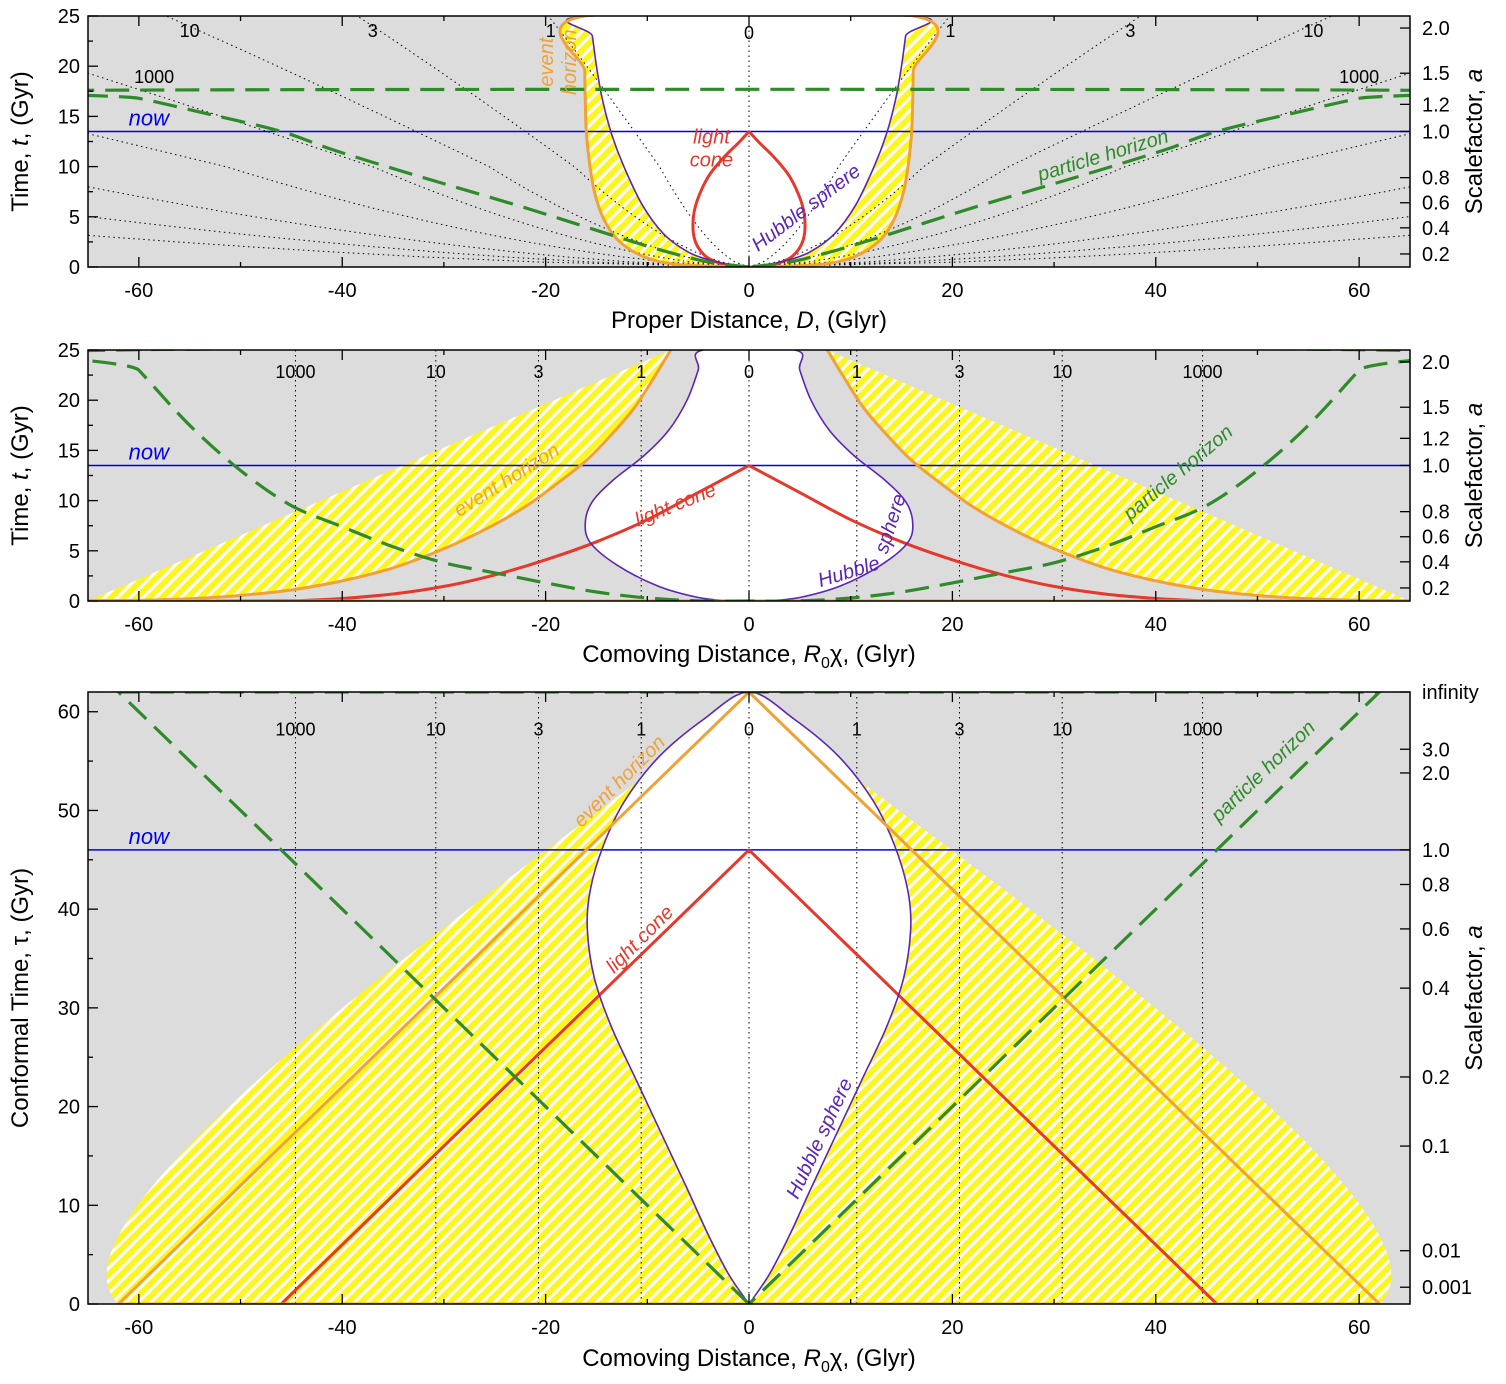  Describe the element at coordinates (749, 320) in the screenshot. I see `x-axis-title: Proper Distance, D, (Glyr)` at that location.